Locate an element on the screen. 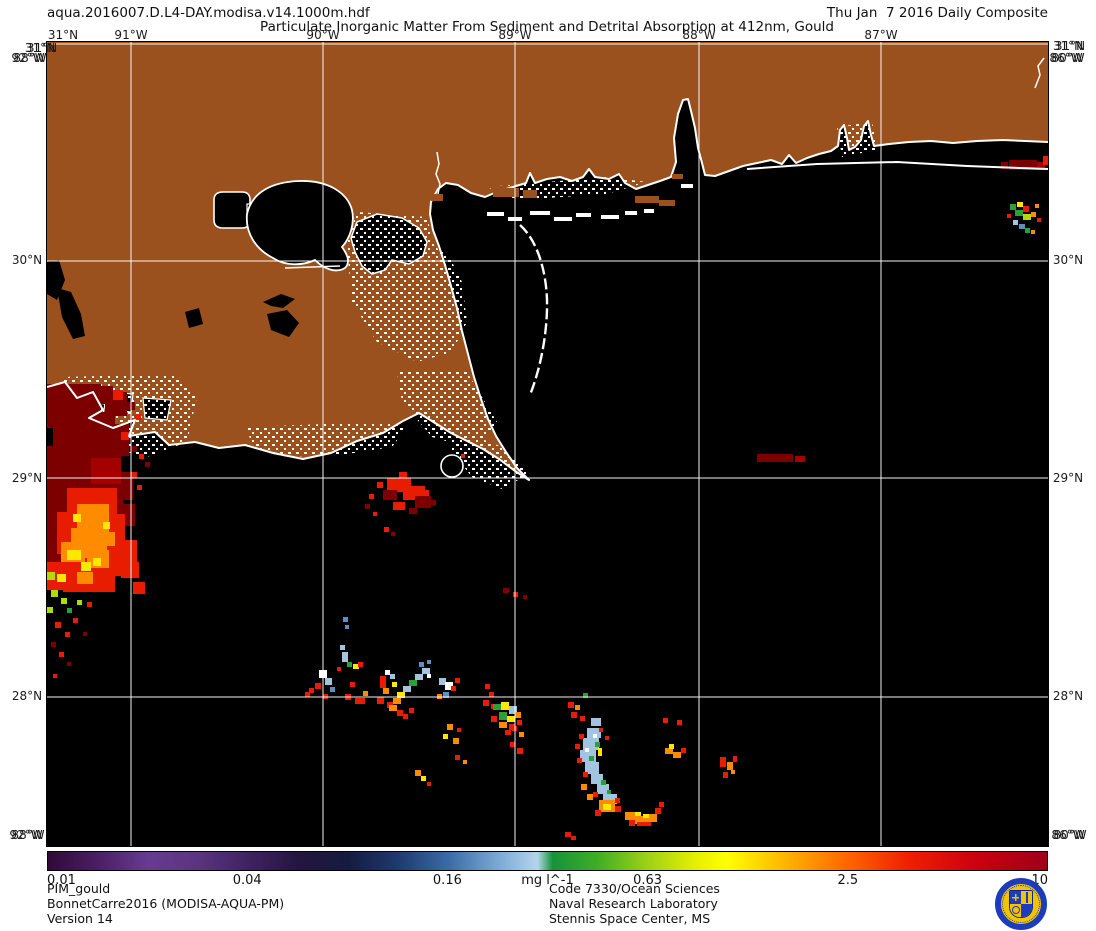  left-axis-label: 28°N is located at coordinates (27, 696).